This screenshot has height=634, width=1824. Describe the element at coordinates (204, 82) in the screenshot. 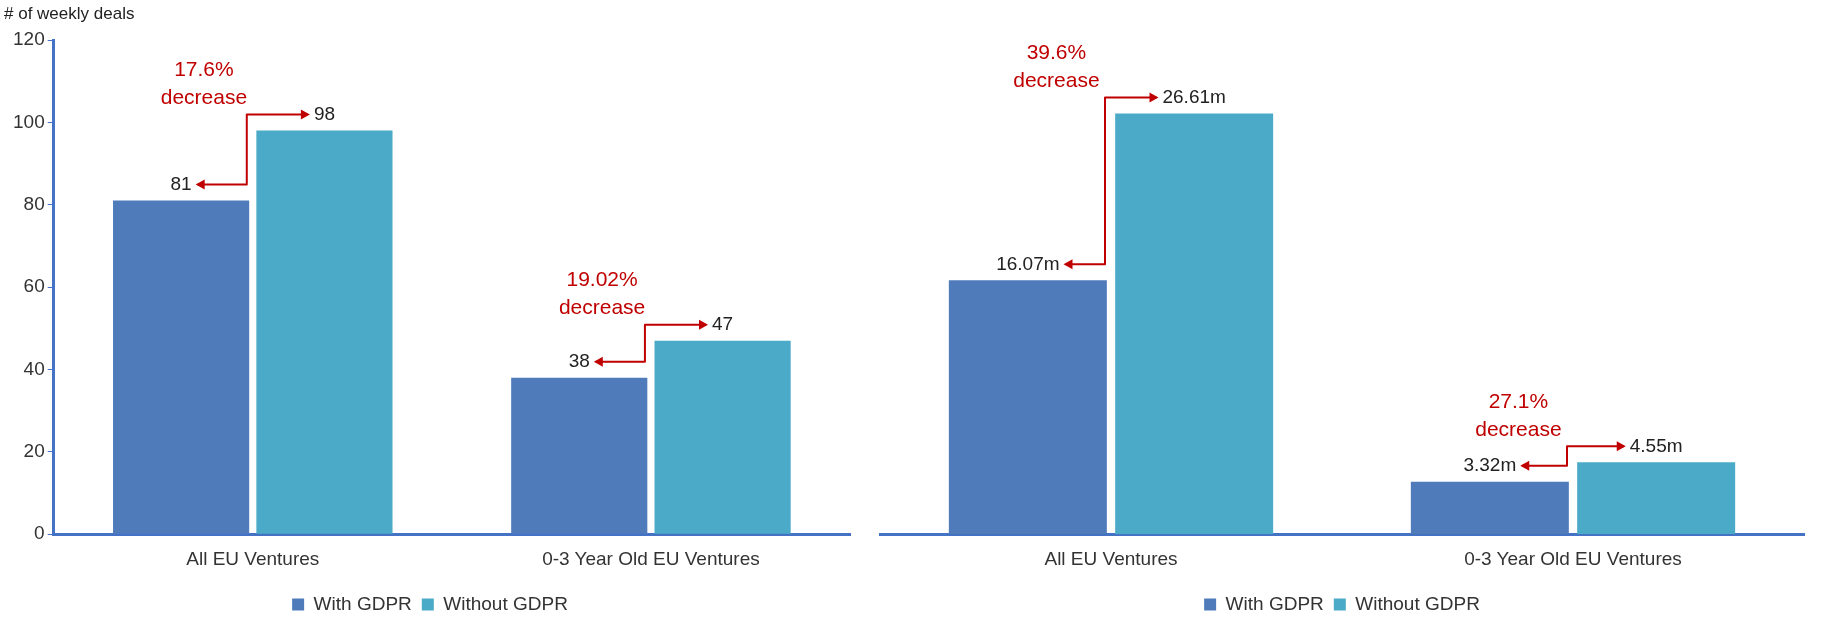

I see `annotation: 17.6% decrease` at that location.